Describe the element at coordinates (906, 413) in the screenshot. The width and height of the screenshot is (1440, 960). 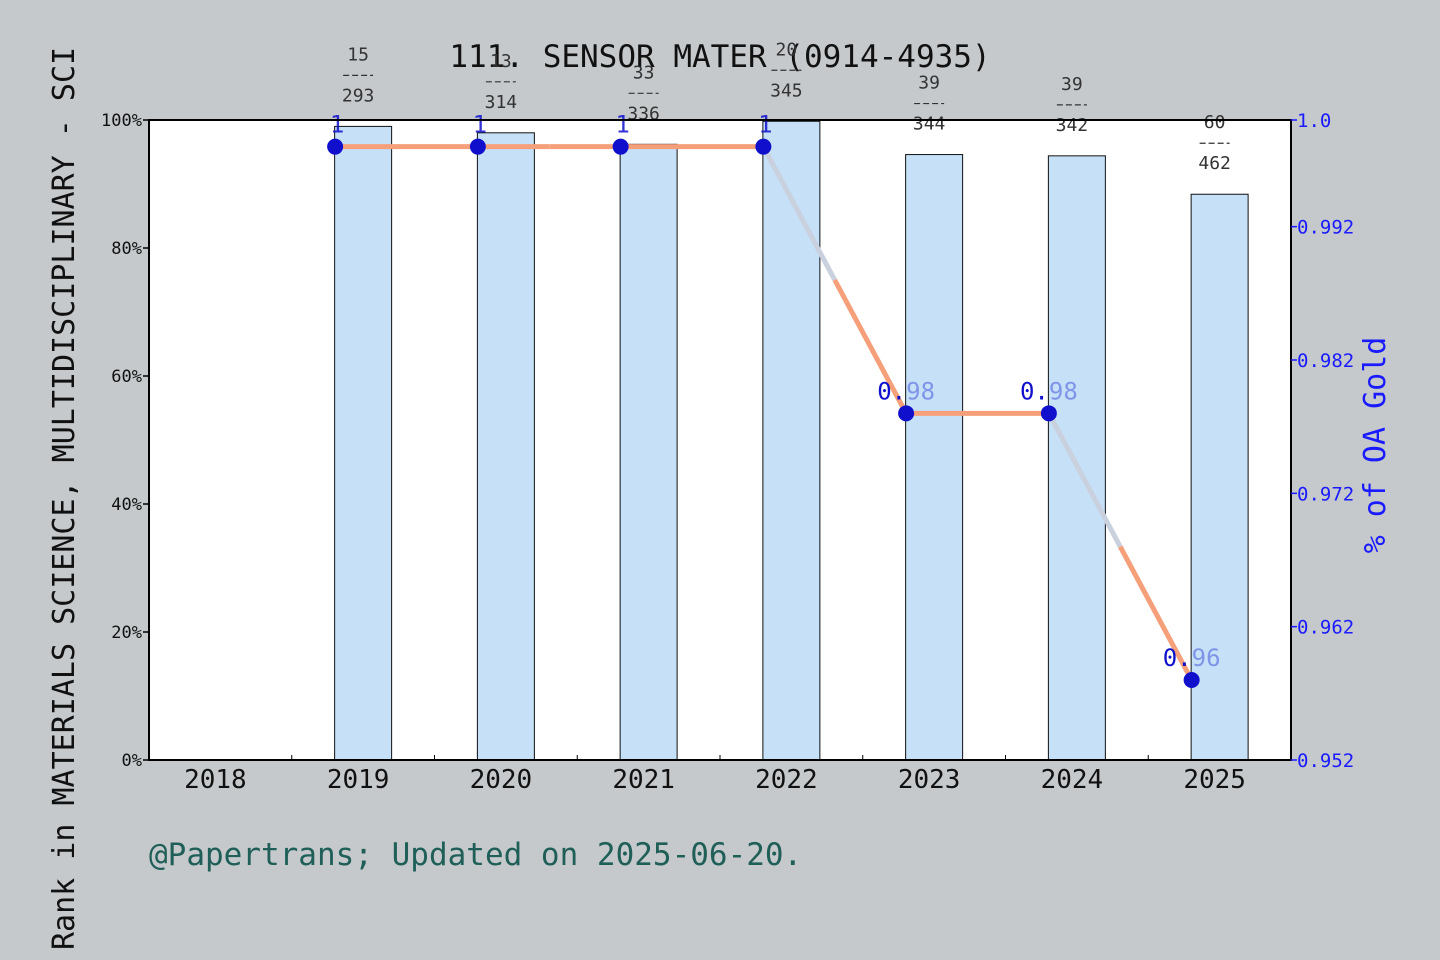
I see `oa-point-2023` at that location.